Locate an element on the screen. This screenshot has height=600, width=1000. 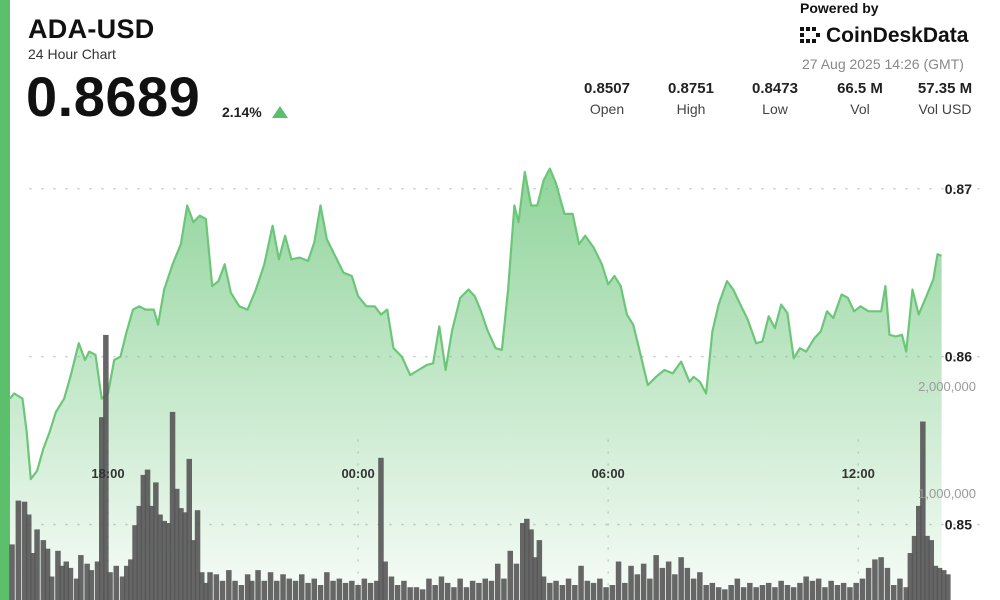
stat-open-value: 0.8507 is located at coordinates (607, 88).